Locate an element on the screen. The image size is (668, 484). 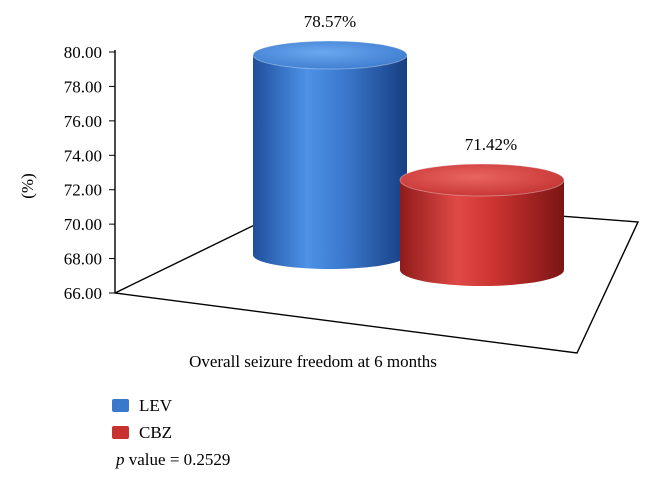
x-axis-title: Overall seizure freedom at 6 months is located at coordinates (313, 361).